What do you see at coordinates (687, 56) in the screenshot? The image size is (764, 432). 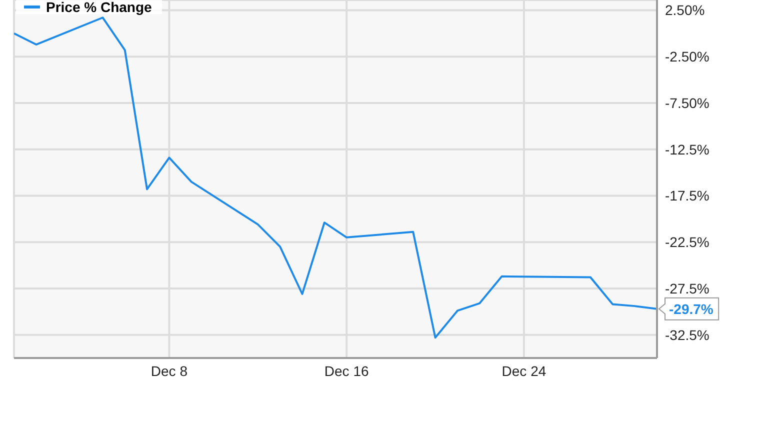 I see `y-tick-label: -2.50%` at bounding box center [687, 56].